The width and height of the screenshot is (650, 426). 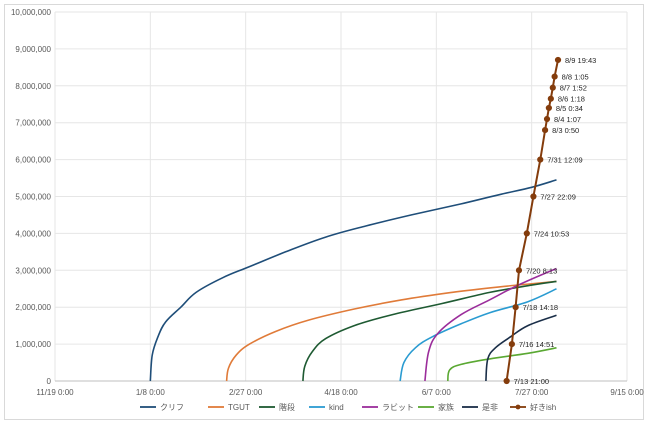 I want to click on y-tick-label: 8,000,000, so click(x=33, y=86).